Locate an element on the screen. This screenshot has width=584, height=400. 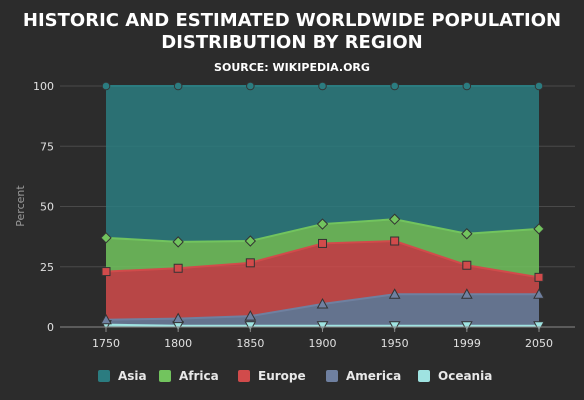
legend-label-europe: Europe is located at coordinates (282, 376).